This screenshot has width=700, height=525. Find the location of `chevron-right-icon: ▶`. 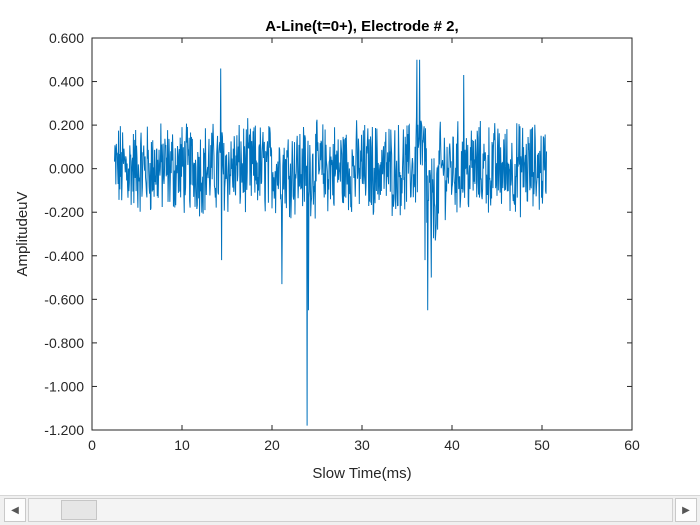

chevron-right-icon: ▶ is located at coordinates (686, 510).